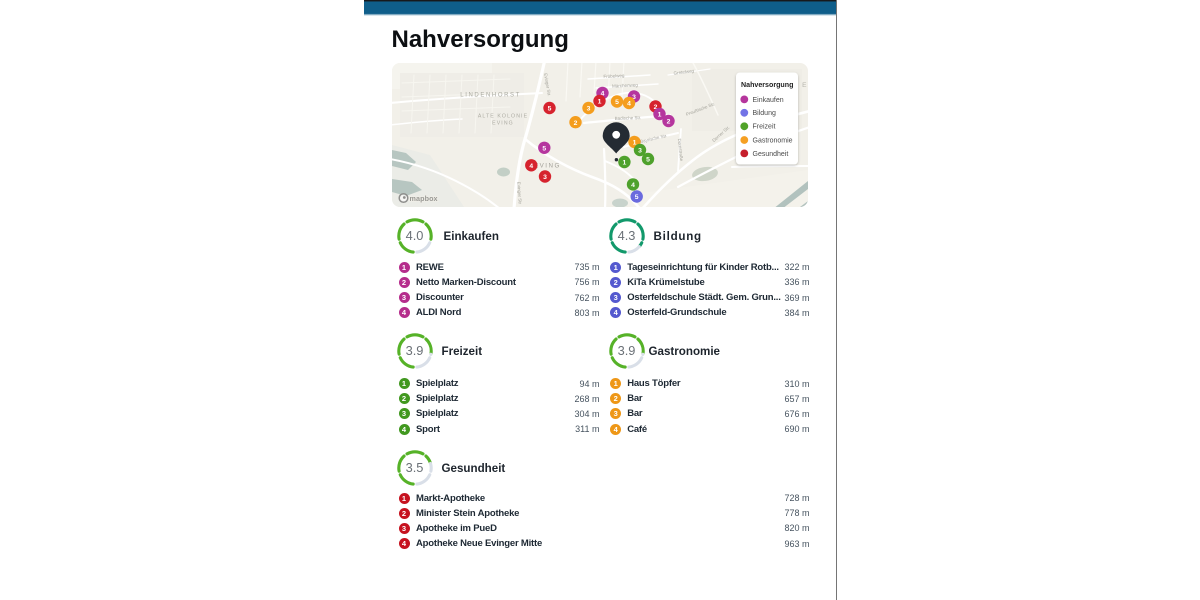 This screenshot has width=1200, height=600. Describe the element at coordinates (503, 117) in the screenshot. I see `svg-text: ALTE KOLONIE` at that location.